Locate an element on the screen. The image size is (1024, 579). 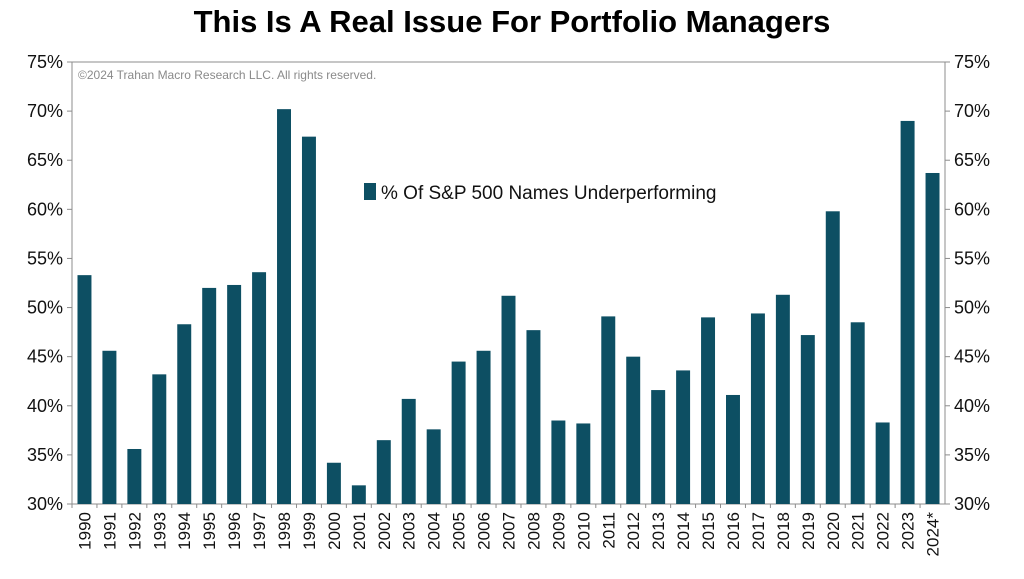
left-tick-label: 40% is located at coordinates (45, 406).